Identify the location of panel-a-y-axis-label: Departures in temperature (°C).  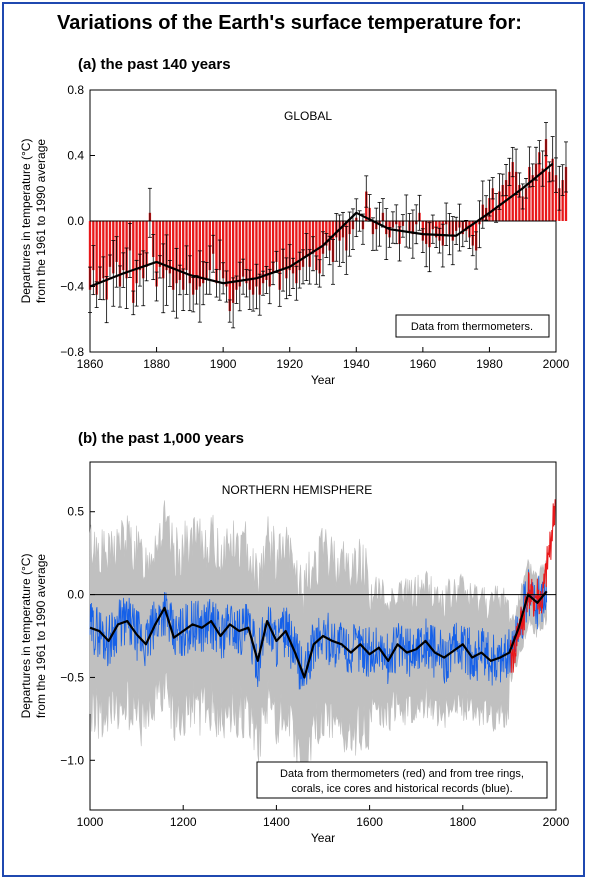
(26, 221).